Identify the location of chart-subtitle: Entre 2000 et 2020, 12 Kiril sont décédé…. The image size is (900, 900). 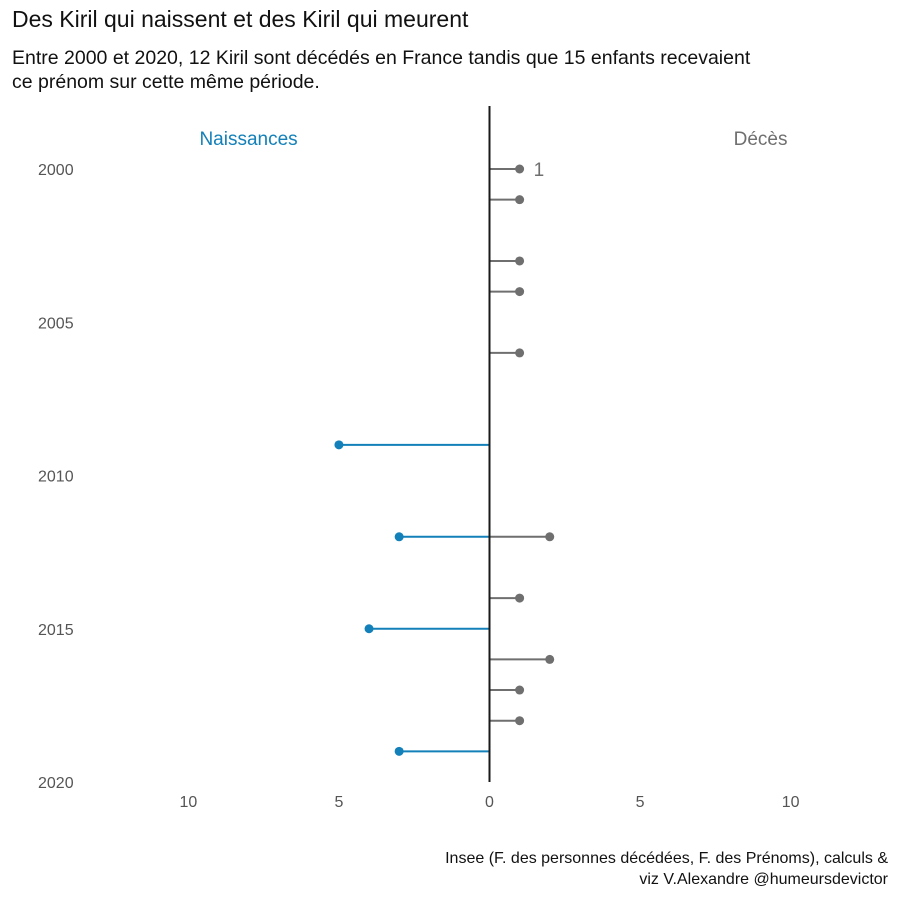
(381, 70).